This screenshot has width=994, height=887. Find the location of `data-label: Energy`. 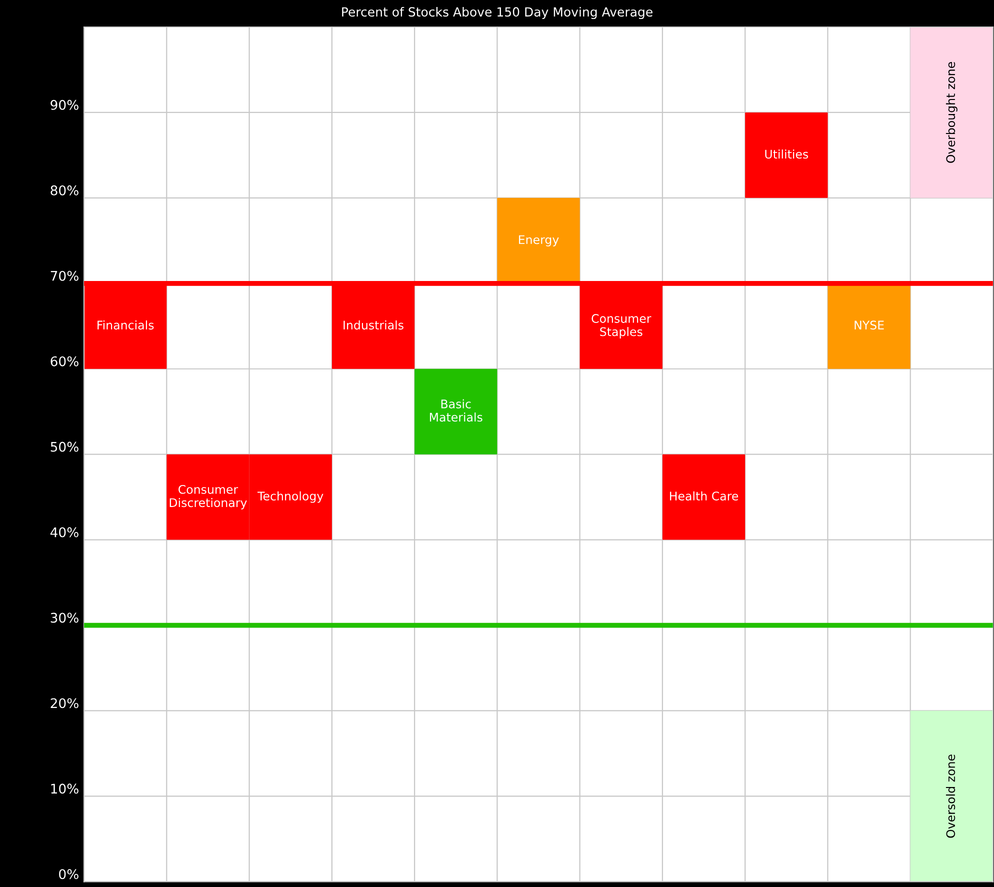

data-label: Energy is located at coordinates (538, 240).